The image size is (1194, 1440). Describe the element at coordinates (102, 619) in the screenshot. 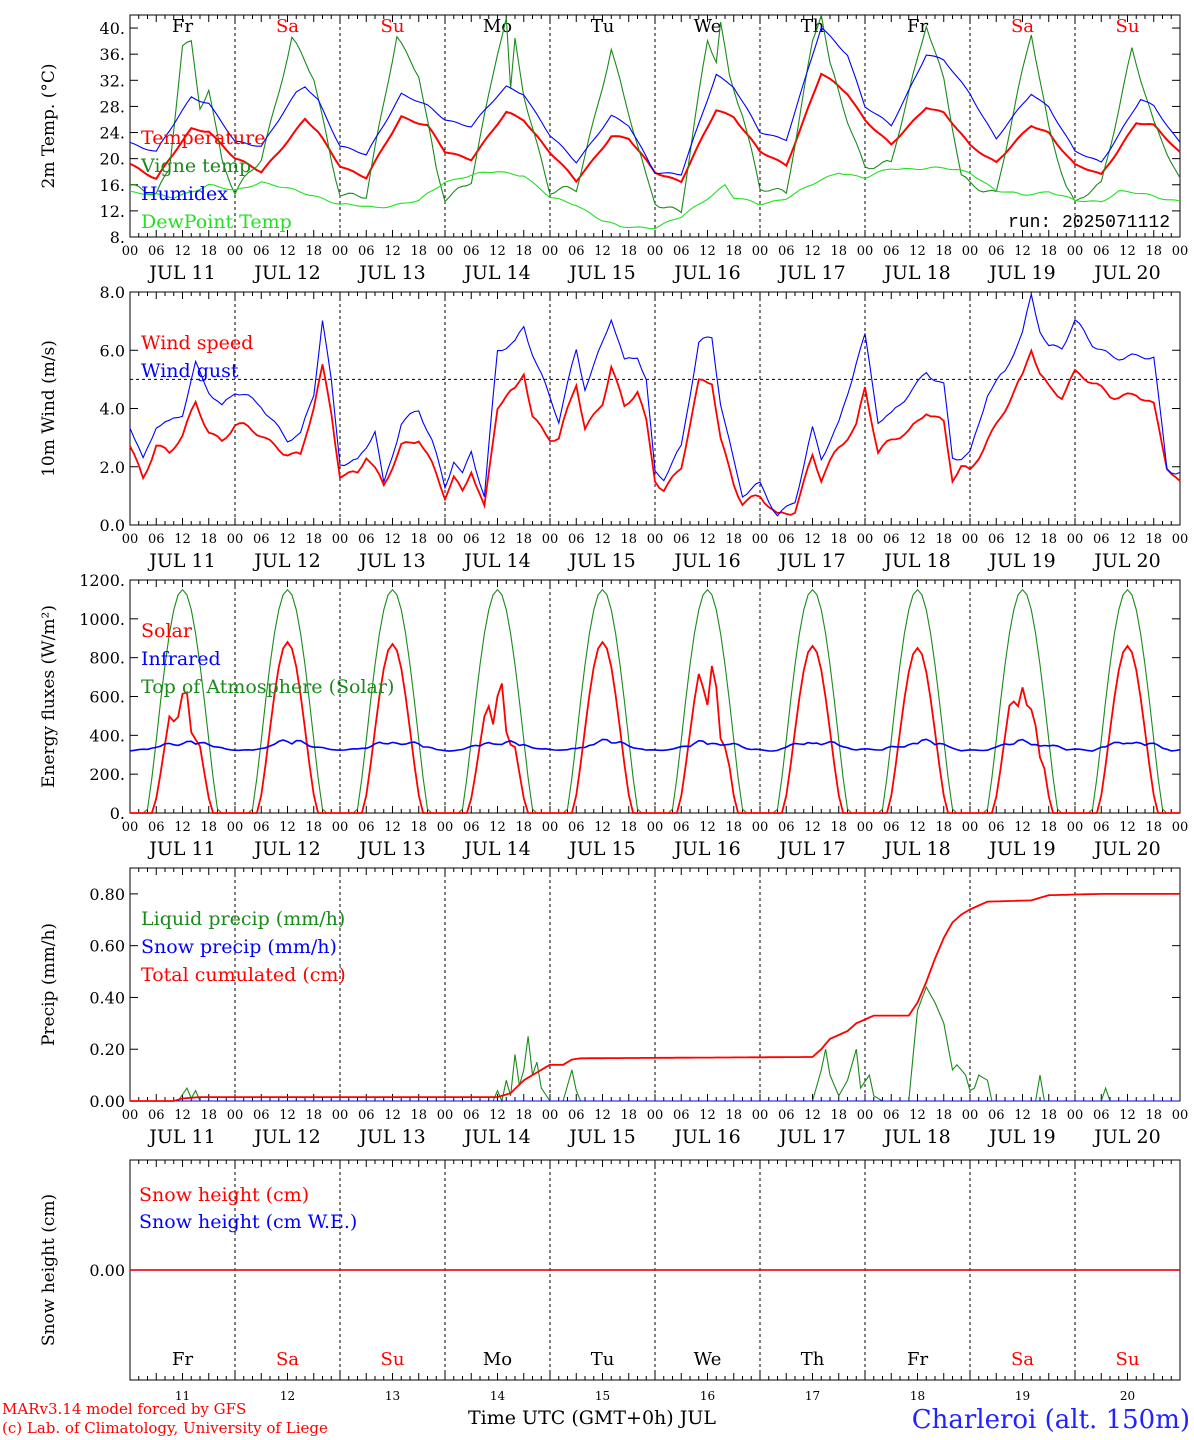

I see `y-tick-label: 1000.` at that location.